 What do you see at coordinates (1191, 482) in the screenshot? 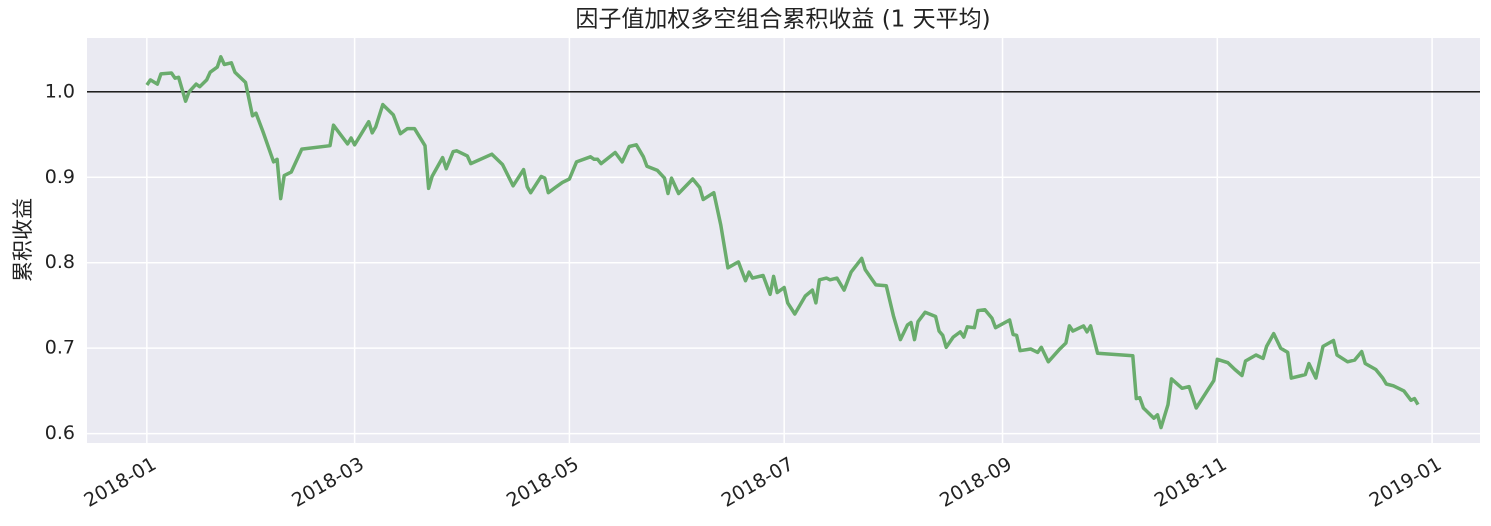
I see `x-tick-label: 2018-11` at bounding box center [1191, 482].